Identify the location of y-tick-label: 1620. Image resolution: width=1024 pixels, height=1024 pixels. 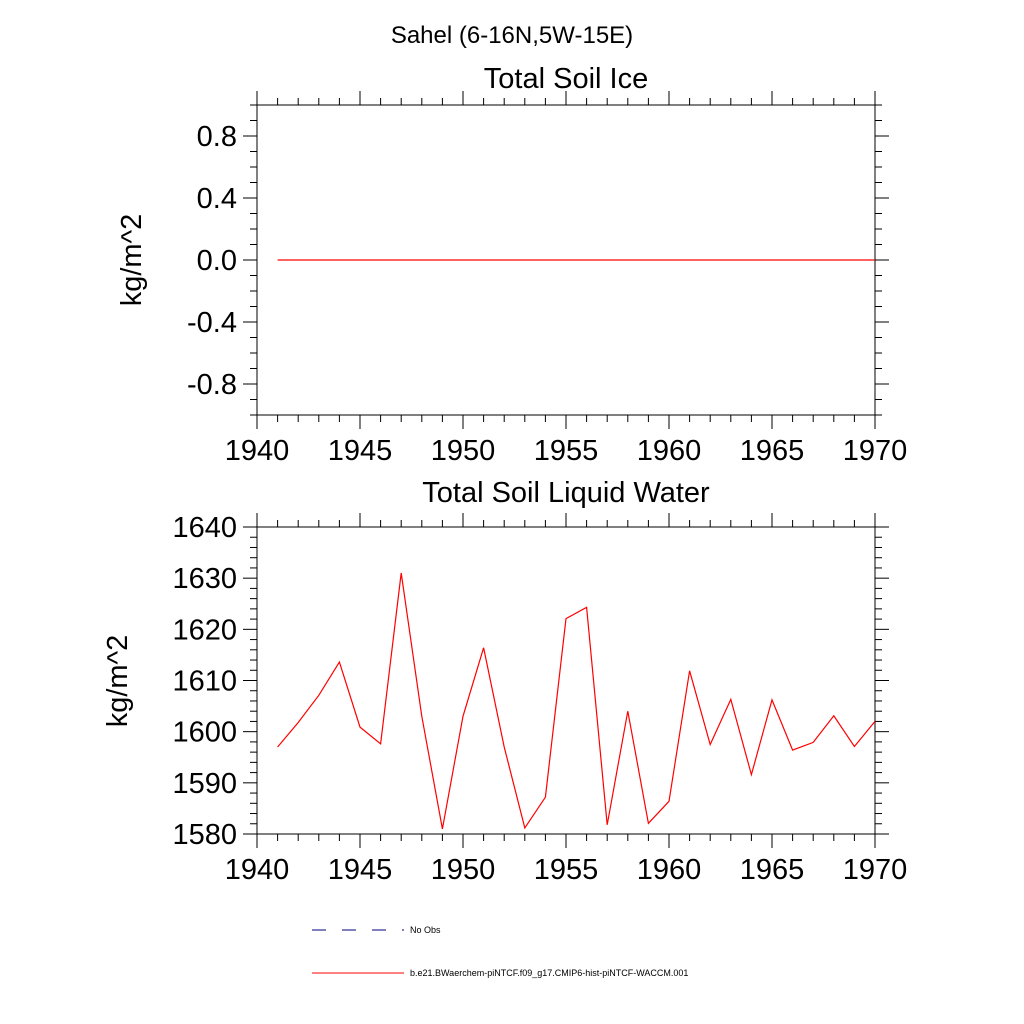
(204, 630).